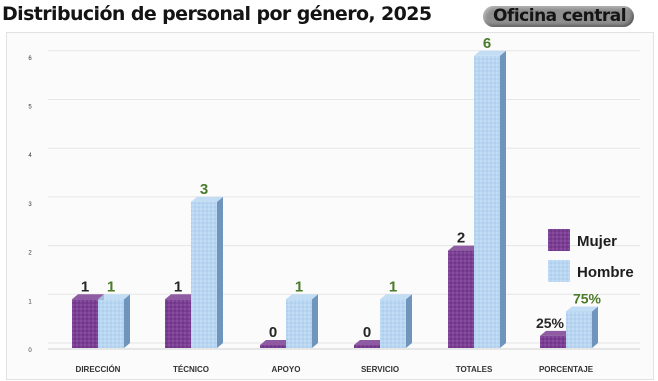 The width and height of the screenshot is (658, 381). I want to click on y-tick-label: 6, so click(30, 59).